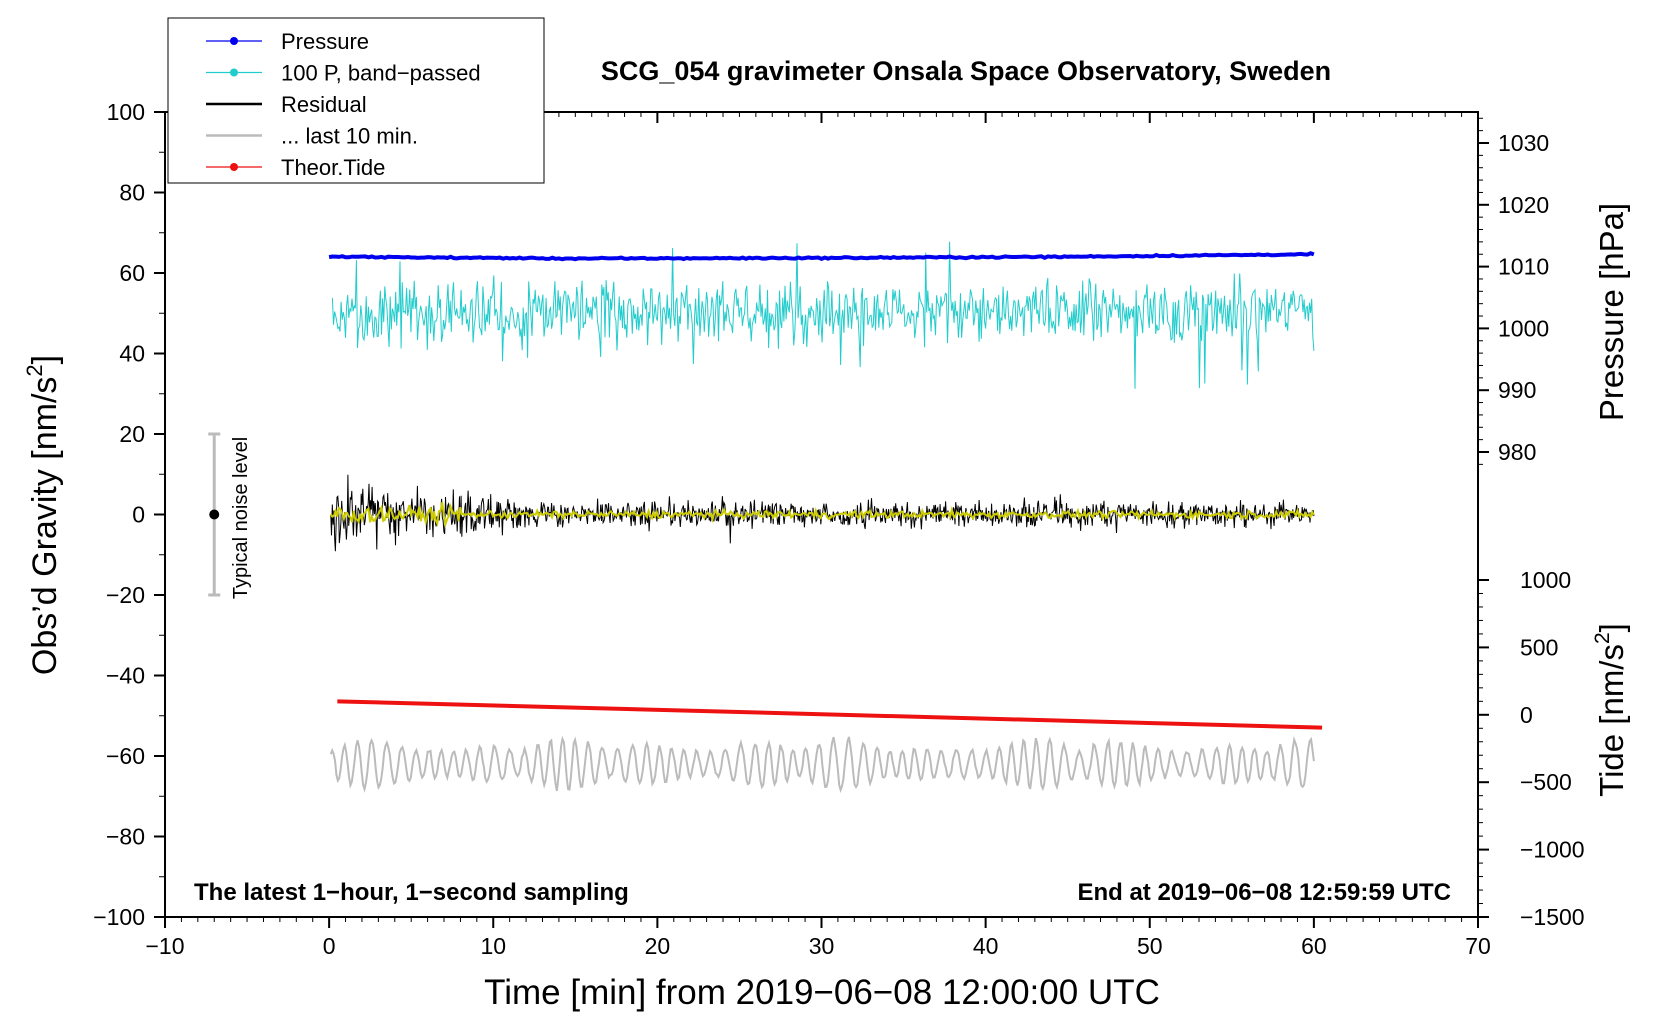 The width and height of the screenshot is (1660, 1020). Describe the element at coordinates (125, 837) in the screenshot. I see `y-tick-label: −80` at that location.